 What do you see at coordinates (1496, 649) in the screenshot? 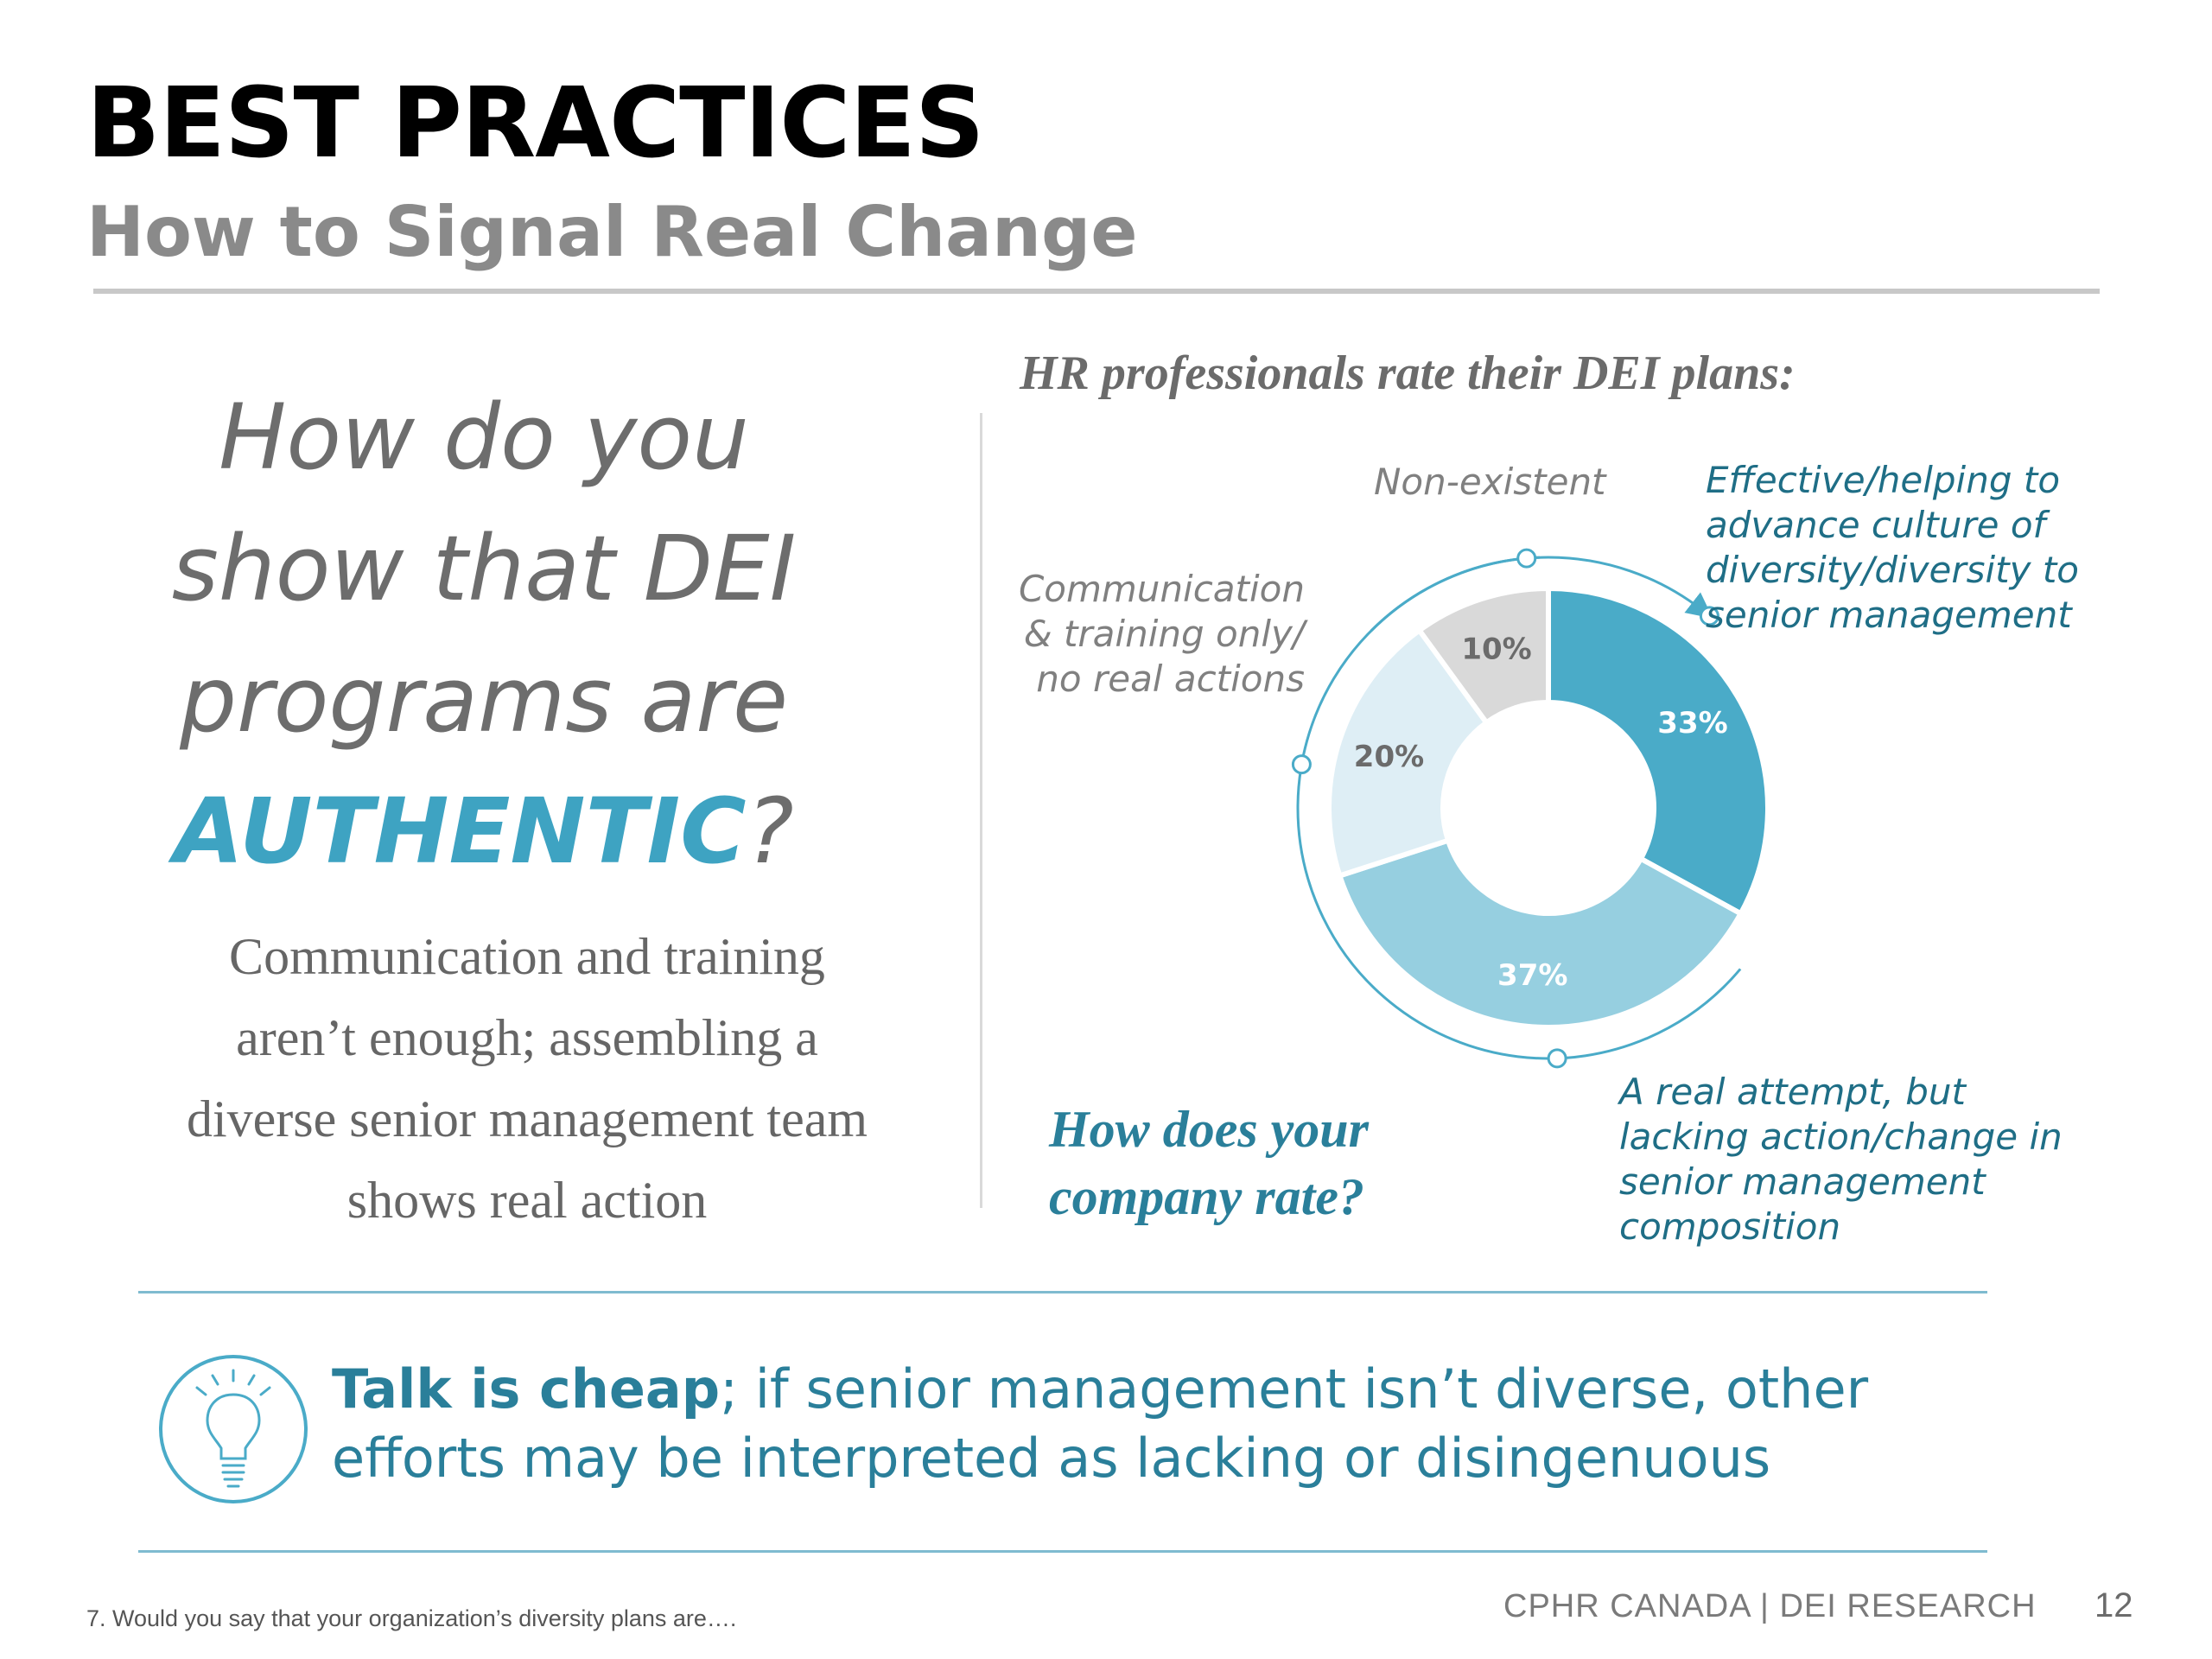
I see `slice-value-label-4: 10%` at bounding box center [1496, 649].